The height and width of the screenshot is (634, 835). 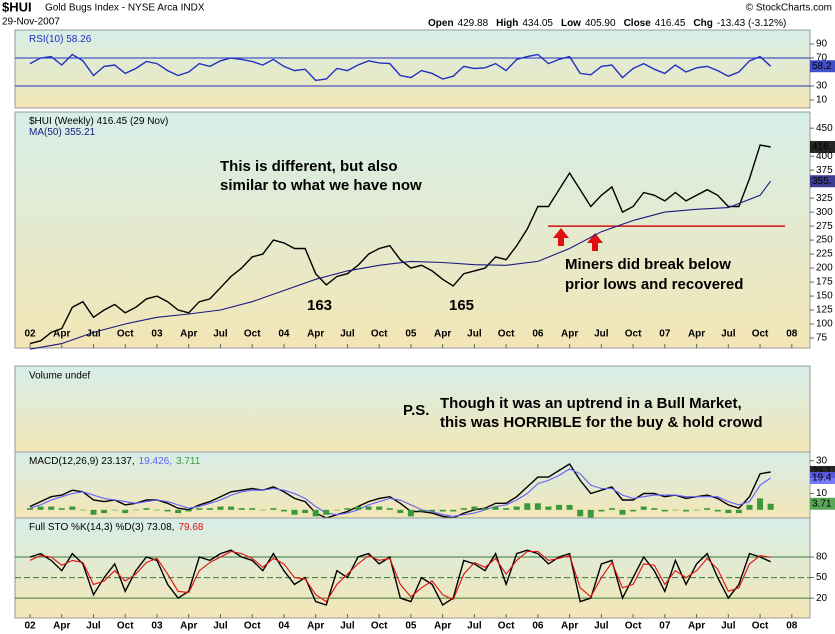 What do you see at coordinates (822, 557) in the screenshot?
I see `y-tick-label: 80` at bounding box center [822, 557].